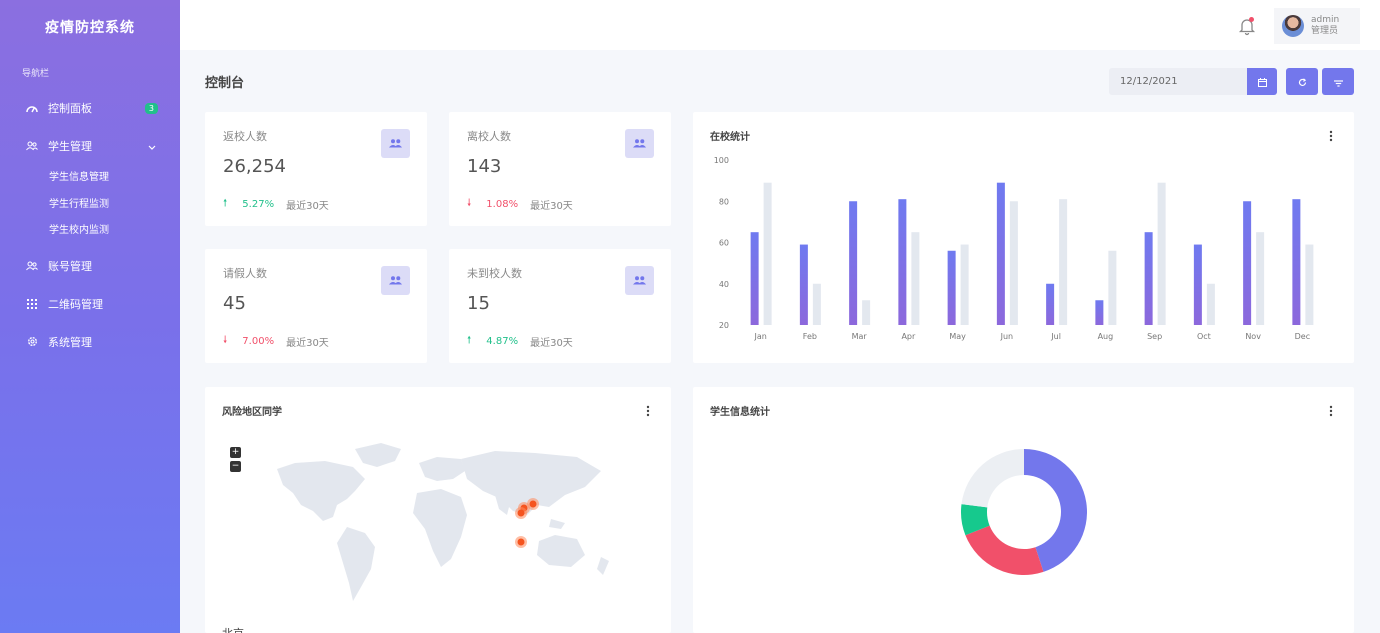  Describe the element at coordinates (494, 273) in the screenshot. I see `stat-label: 未到校人数` at that location.